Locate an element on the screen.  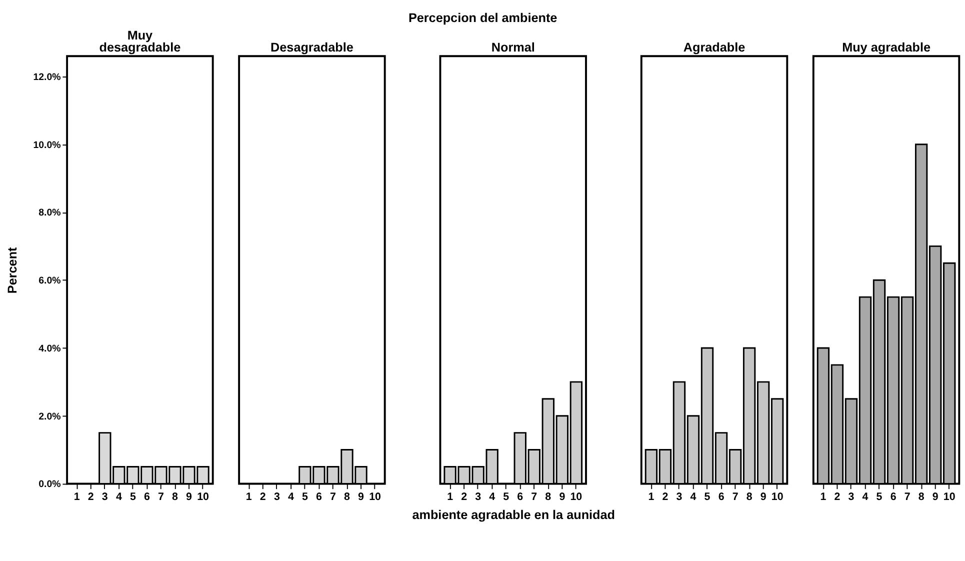
chart-title: Normal is located at coordinates (513, 47).